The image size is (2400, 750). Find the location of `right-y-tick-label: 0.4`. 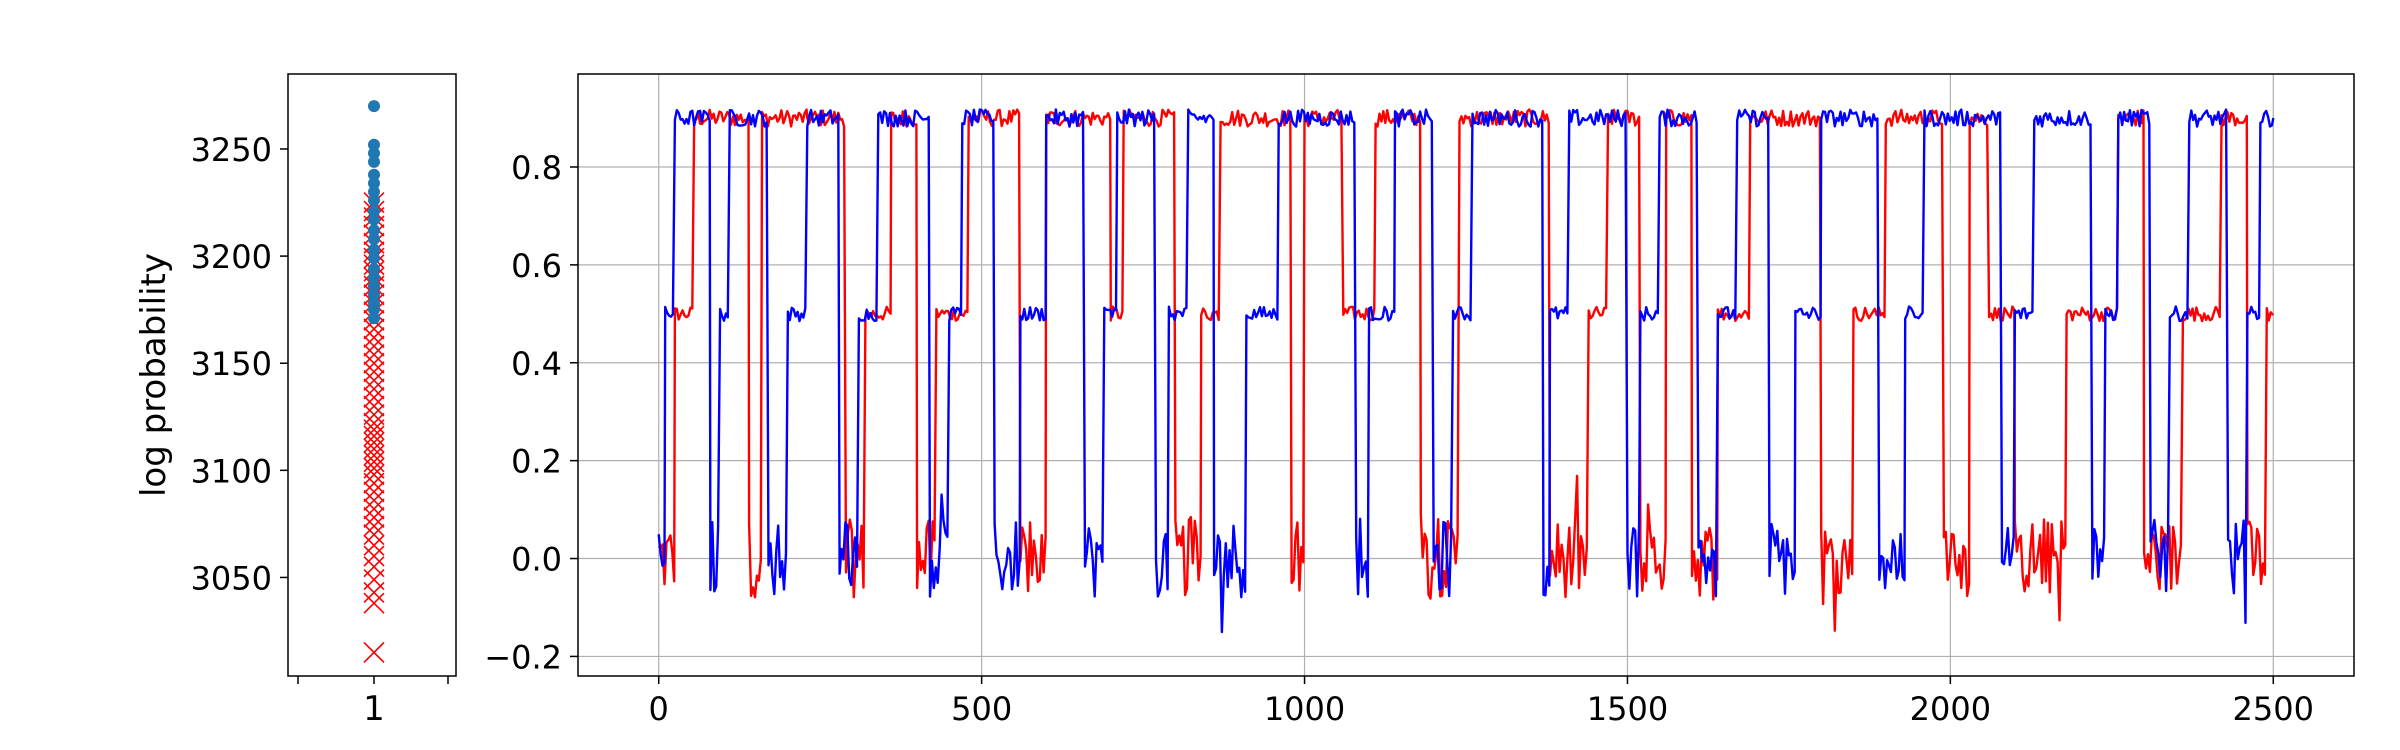

right-y-tick-label: 0.4 is located at coordinates (536, 364).